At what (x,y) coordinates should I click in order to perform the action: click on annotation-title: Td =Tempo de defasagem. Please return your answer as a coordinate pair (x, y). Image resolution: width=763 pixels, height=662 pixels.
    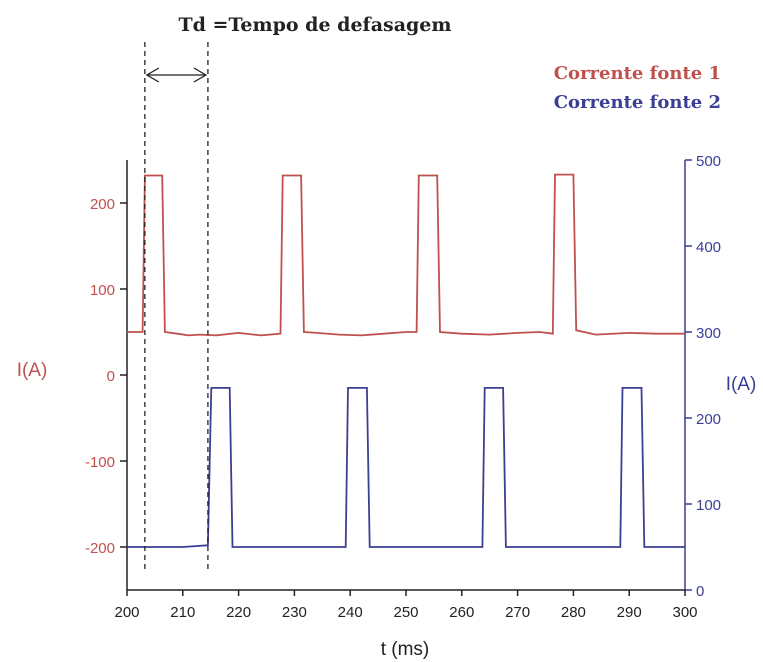
    Looking at the image, I should click on (314, 25).